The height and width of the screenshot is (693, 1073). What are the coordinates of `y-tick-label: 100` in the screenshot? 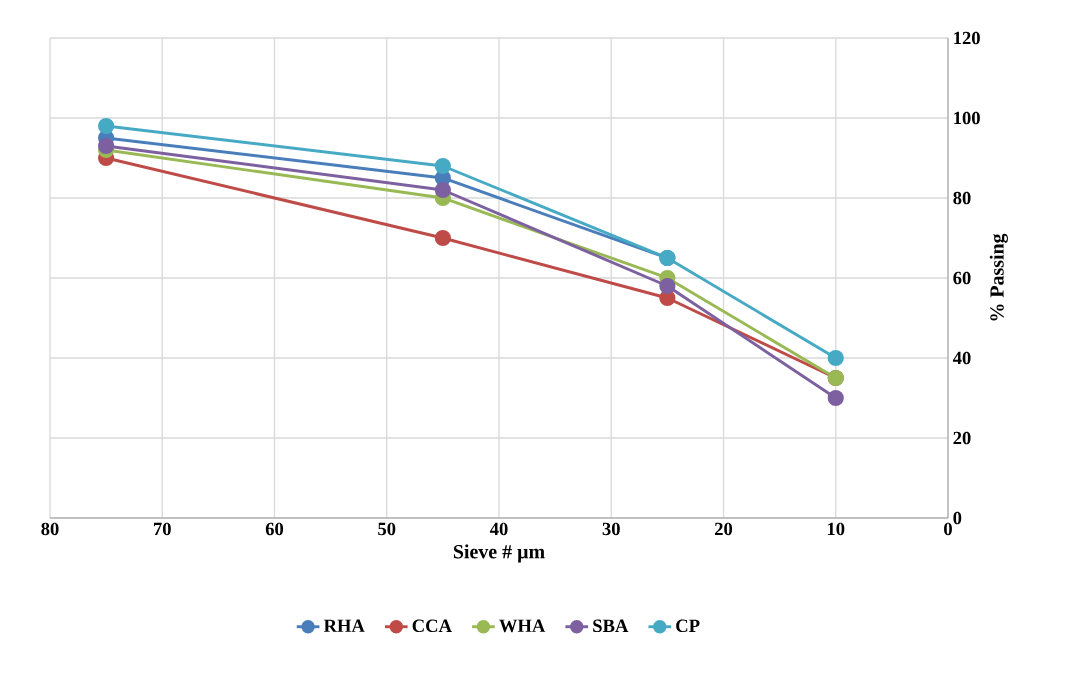 It's located at (967, 118).